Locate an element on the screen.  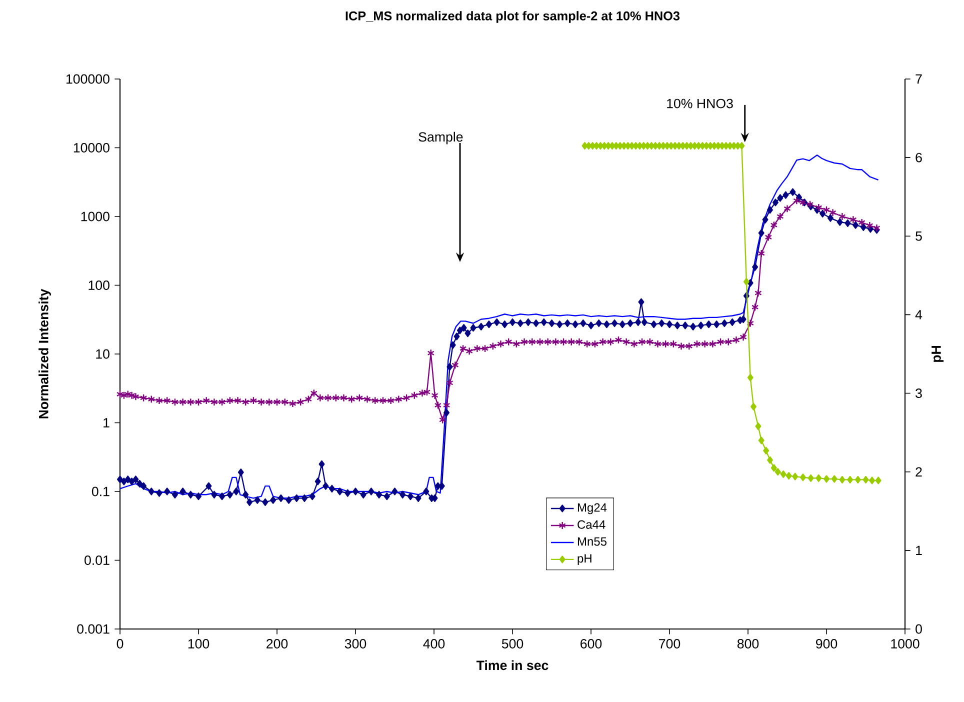
y2-tick-label: 1 is located at coordinates (919, 550).